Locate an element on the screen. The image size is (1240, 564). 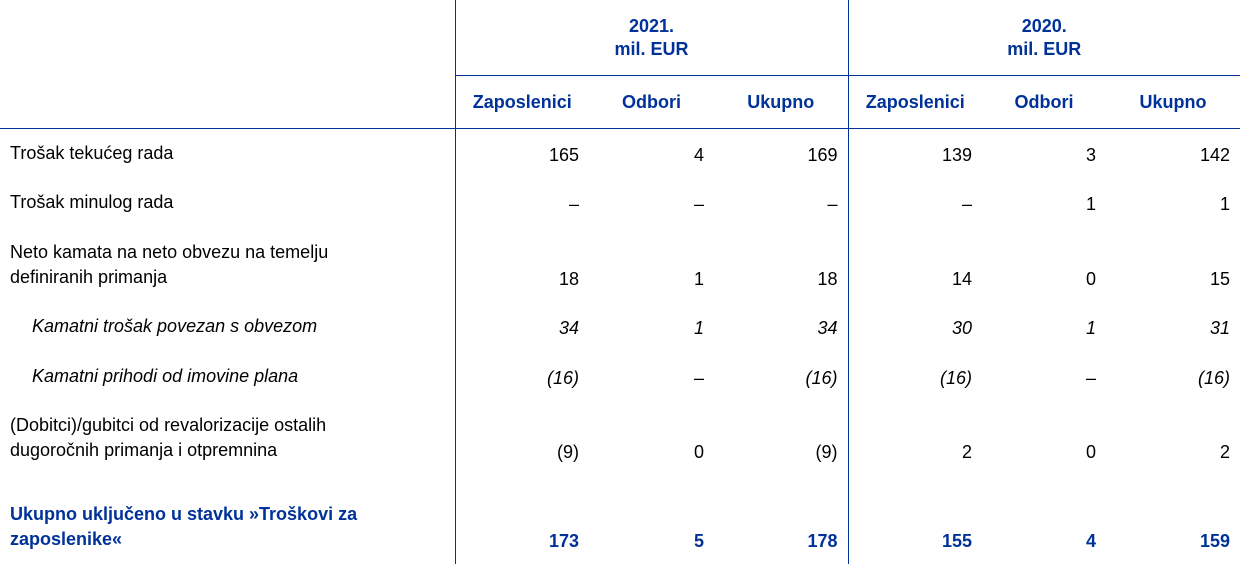
cell-value: 5 is located at coordinates (698, 541).